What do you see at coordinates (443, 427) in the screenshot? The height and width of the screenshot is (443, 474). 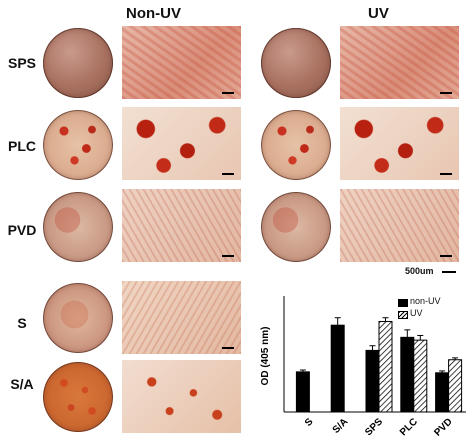 I see `x-tick-label: PVD` at bounding box center [443, 427].